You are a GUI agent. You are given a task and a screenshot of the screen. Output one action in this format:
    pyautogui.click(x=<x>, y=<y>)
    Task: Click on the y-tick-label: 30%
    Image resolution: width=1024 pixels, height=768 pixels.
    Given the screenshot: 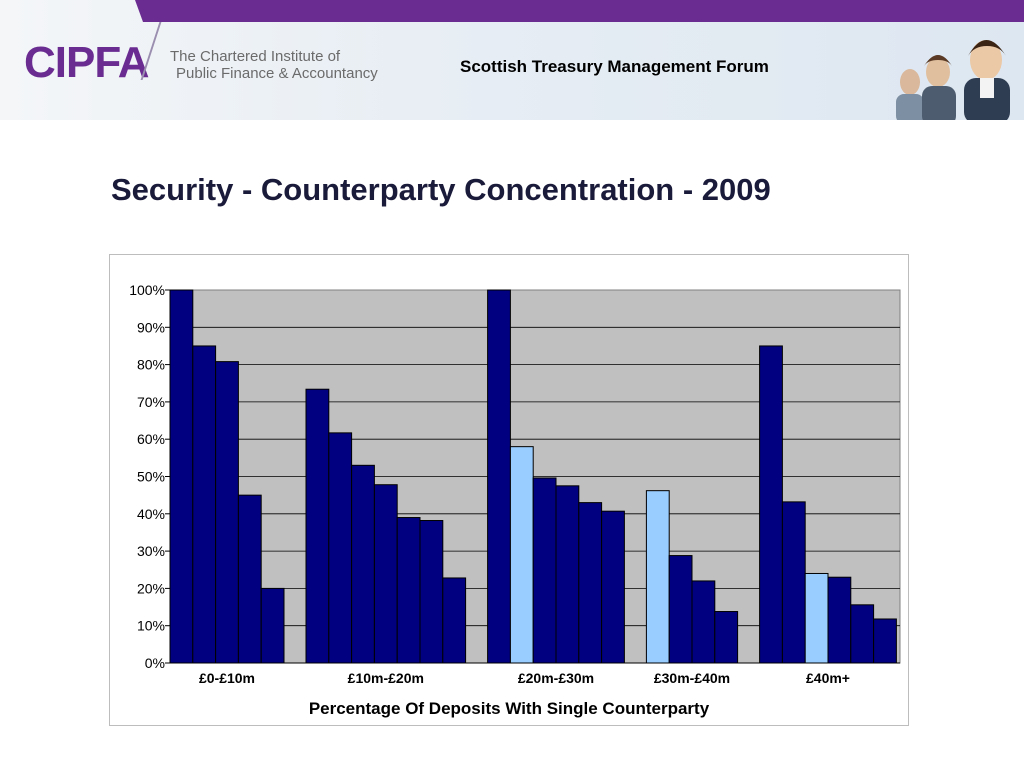 What is the action you would take?
    pyautogui.click(x=151, y=551)
    